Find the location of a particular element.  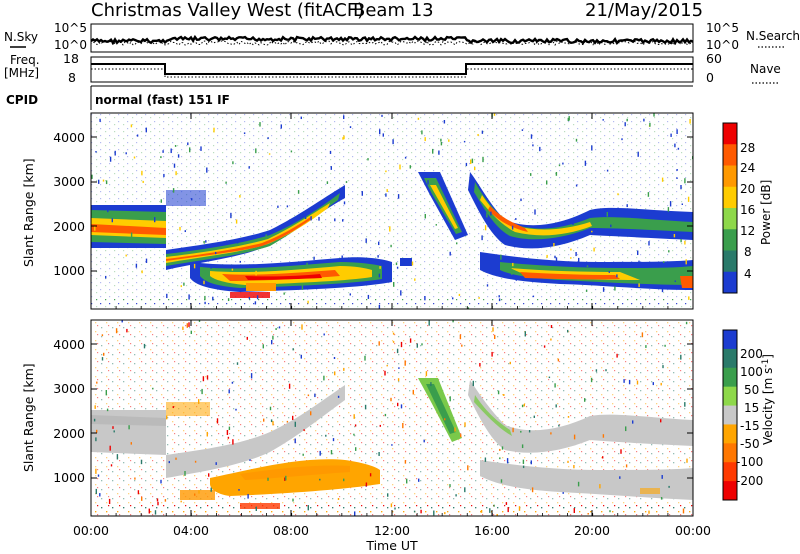

velocity-cbar-tick-neg15: -15 is located at coordinates (750, 426).